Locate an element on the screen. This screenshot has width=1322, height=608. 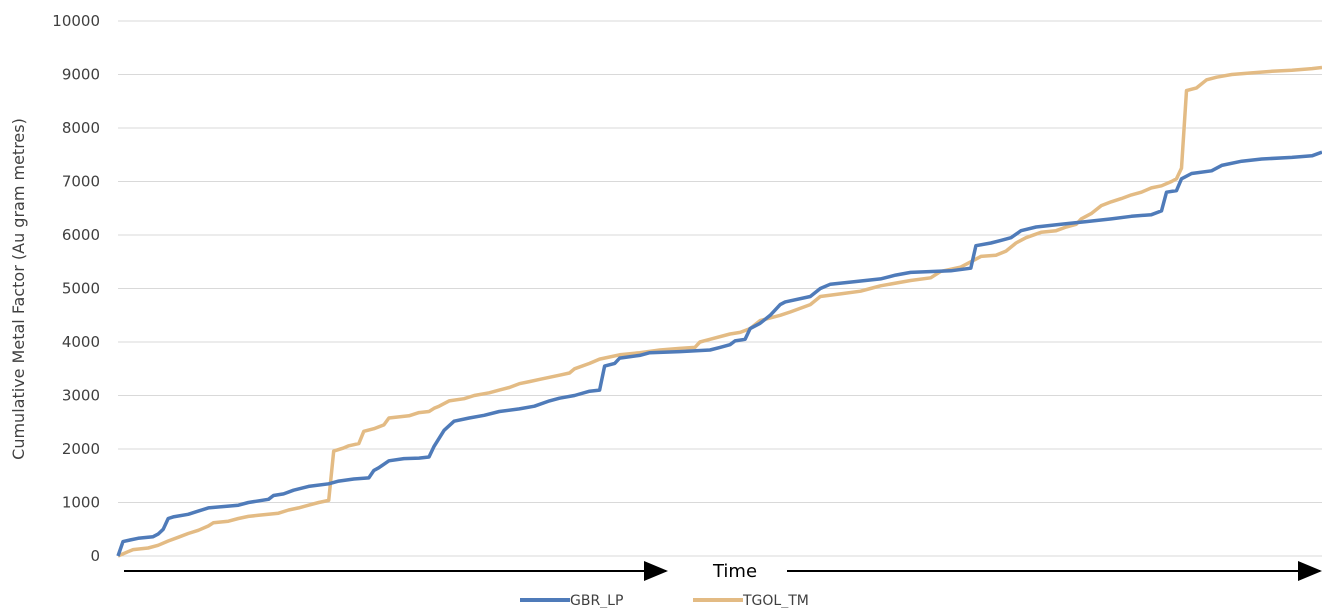
y-tick-label: 9000 is located at coordinates (81, 75).